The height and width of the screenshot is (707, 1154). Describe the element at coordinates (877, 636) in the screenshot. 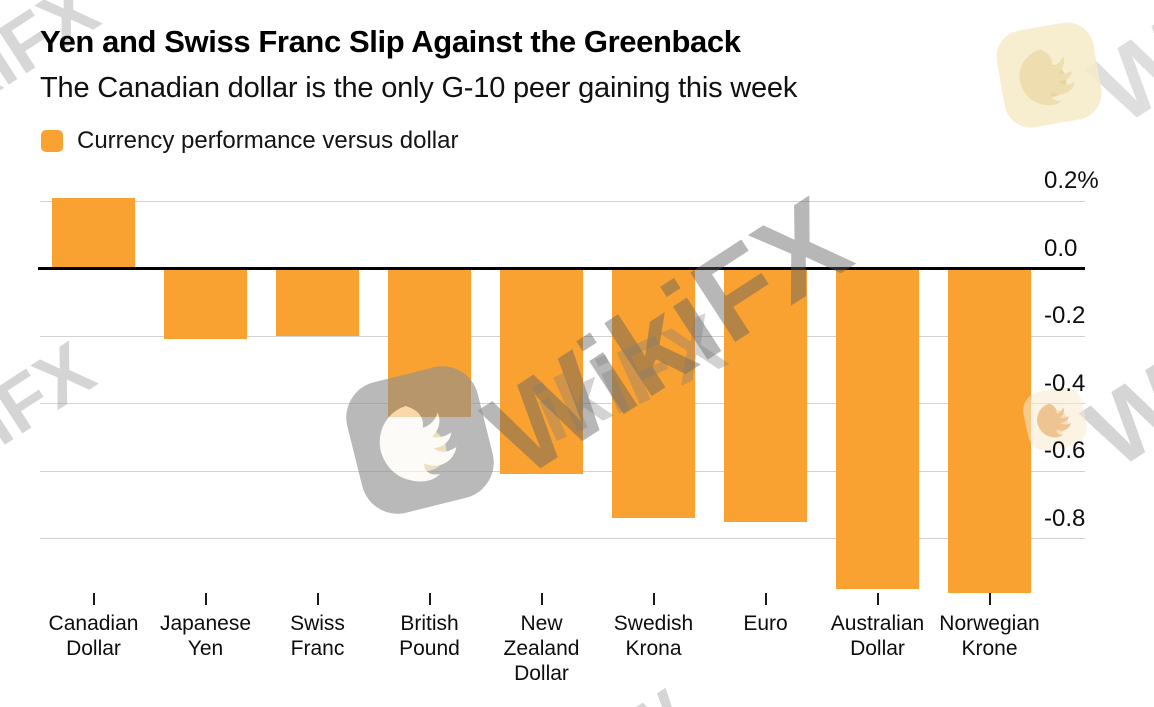

I see `x-axis-category-label: Australian Dollar` at that location.